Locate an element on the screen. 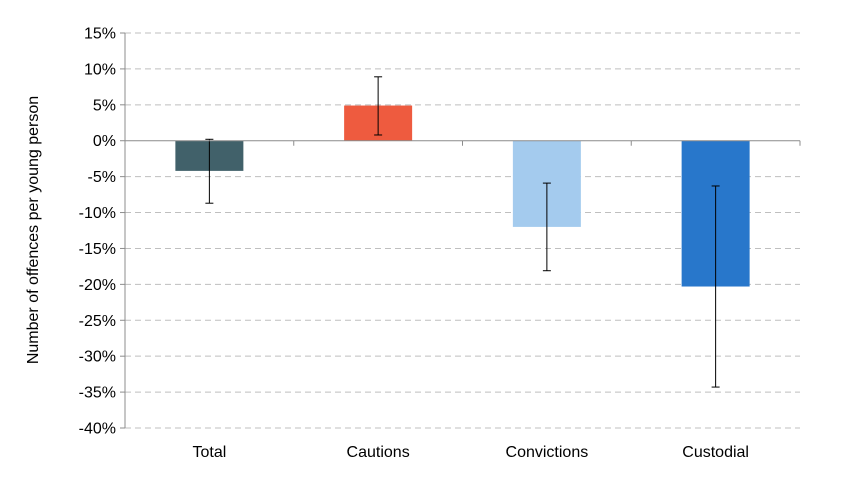 The width and height of the screenshot is (848, 499). x-tick-label-cautions: Cautions is located at coordinates (378, 452).